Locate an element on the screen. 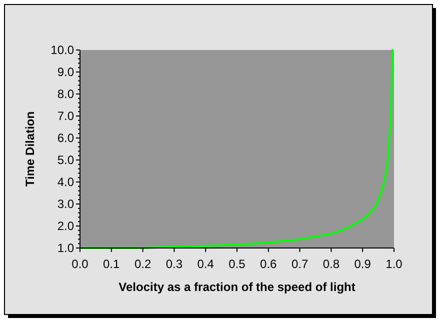  x-tick-label: 1.0 is located at coordinates (394, 264).